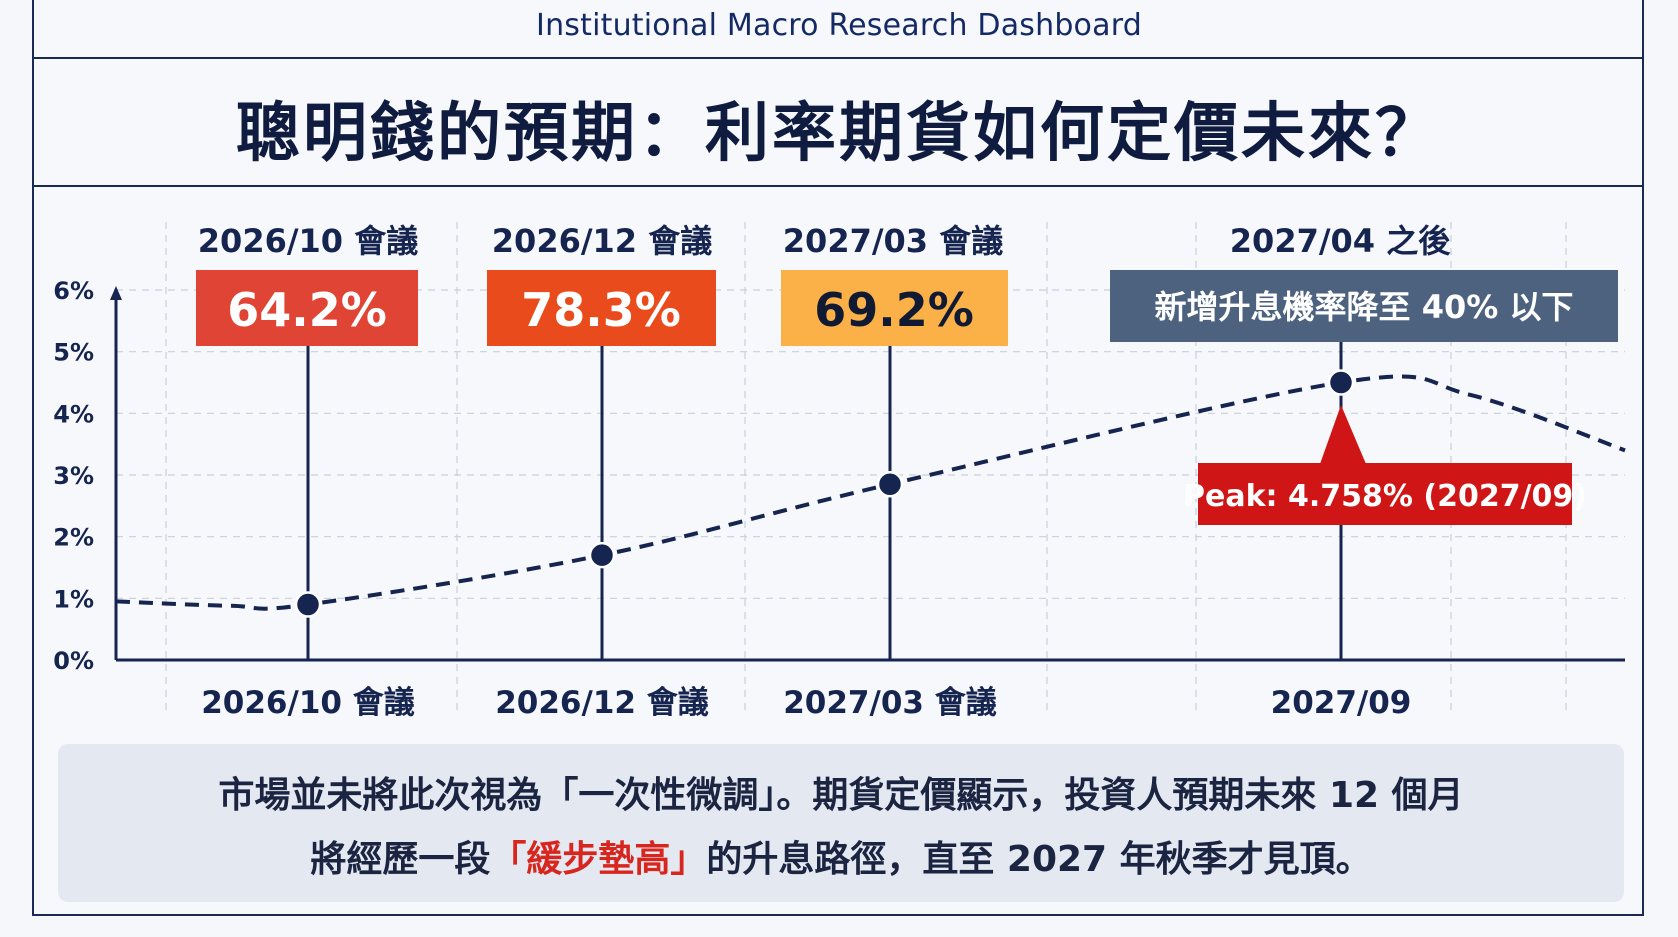  I want to click on callout-4-box, so click(1364, 306).